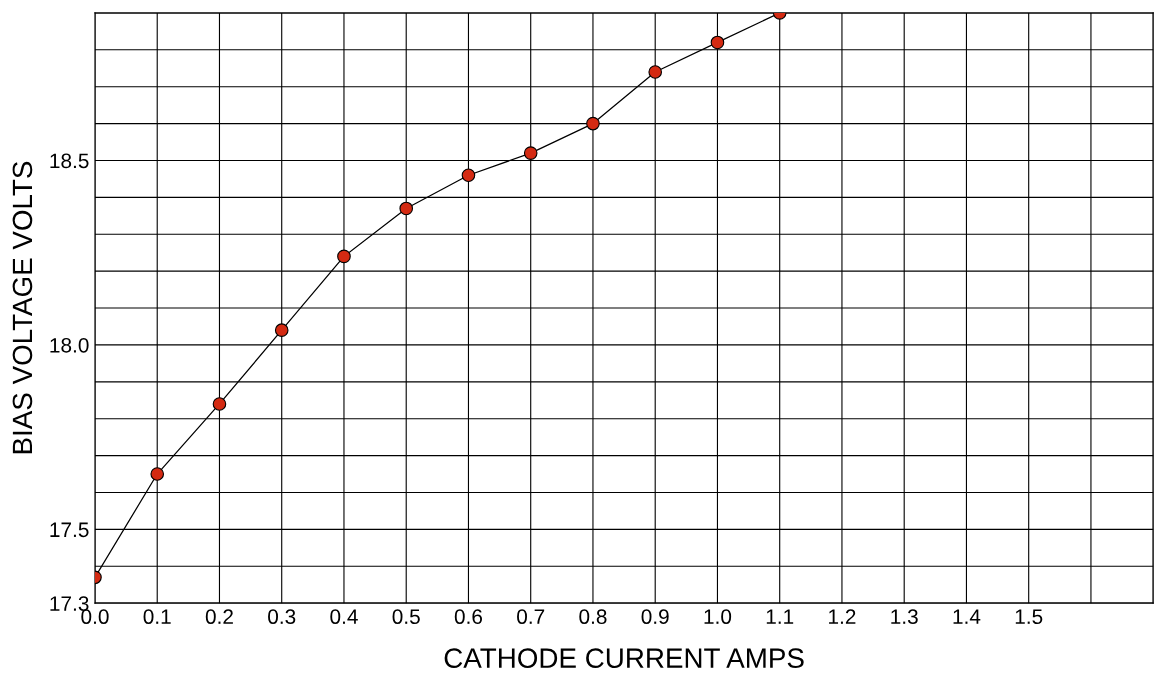 Image resolution: width=1154 pixels, height=680 pixels. Describe the element at coordinates (157, 617) in the screenshot. I see `x-tick-label: 0.1` at that location.